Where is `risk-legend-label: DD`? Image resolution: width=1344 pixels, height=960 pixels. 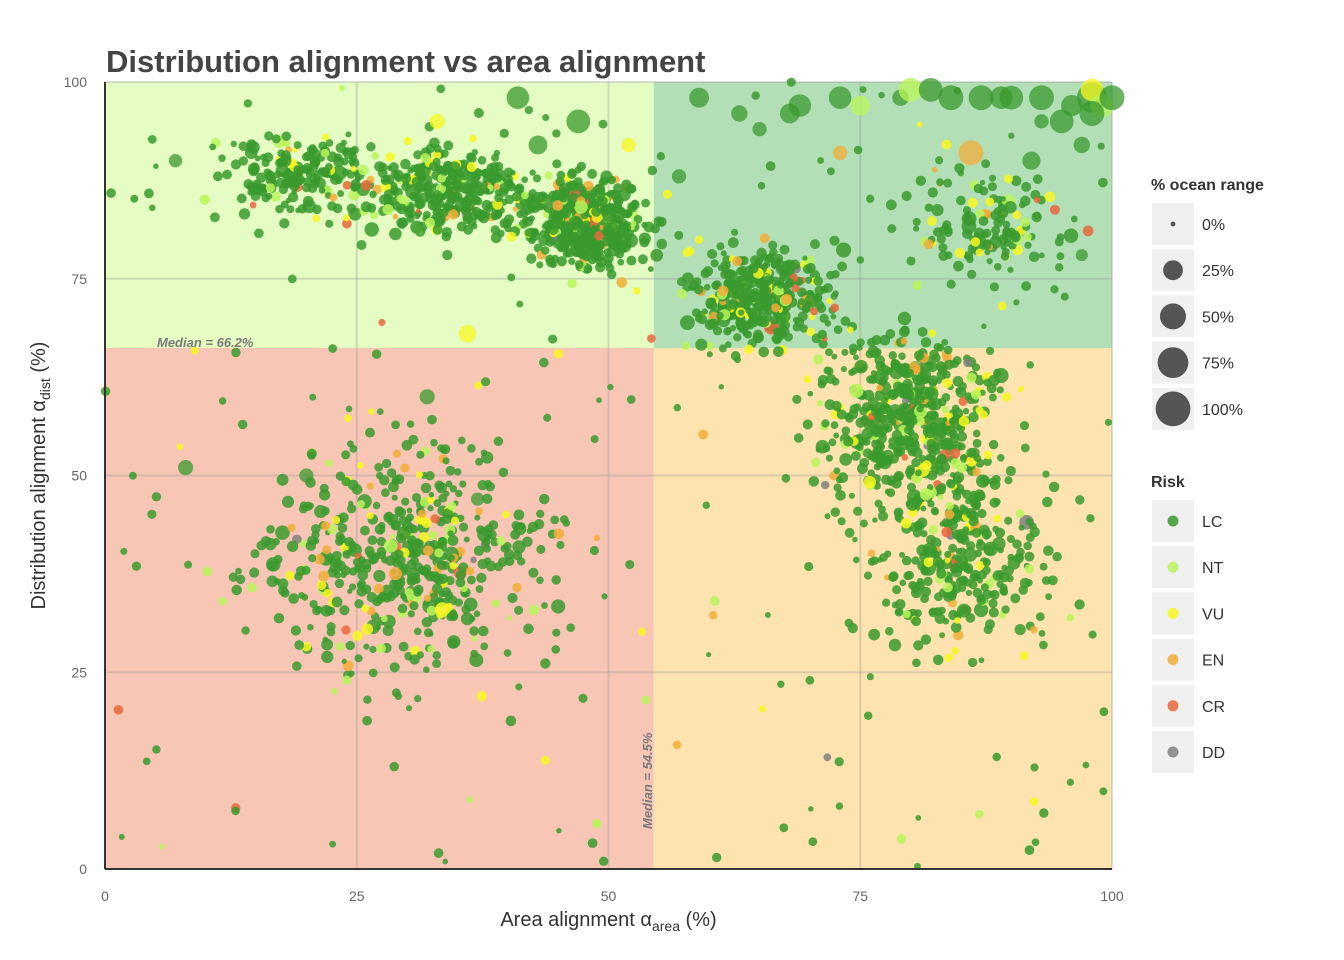
risk-legend-label: DD is located at coordinates (1213, 753).